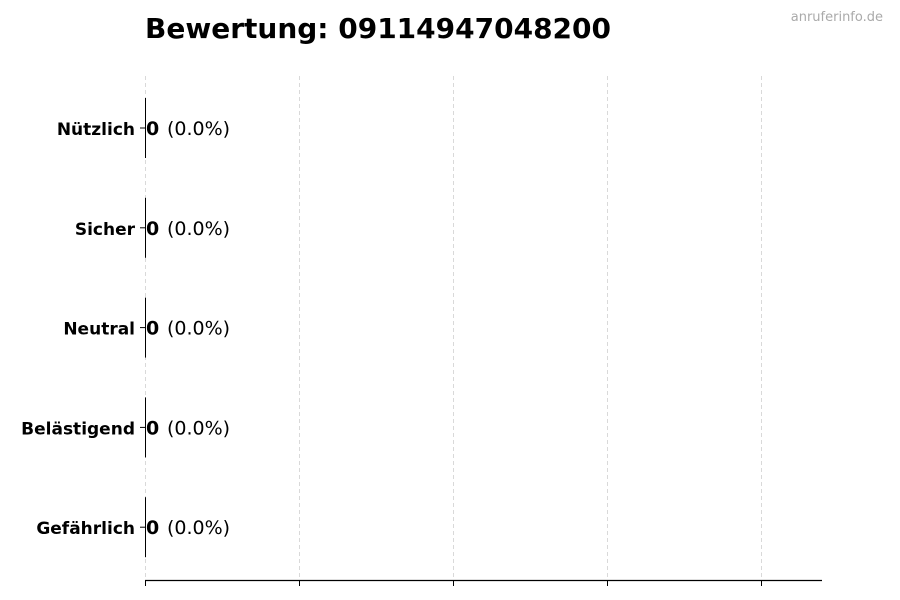  What do you see at coordinates (96, 130) in the screenshot?
I see `category-label: Nützlich` at bounding box center [96, 130].